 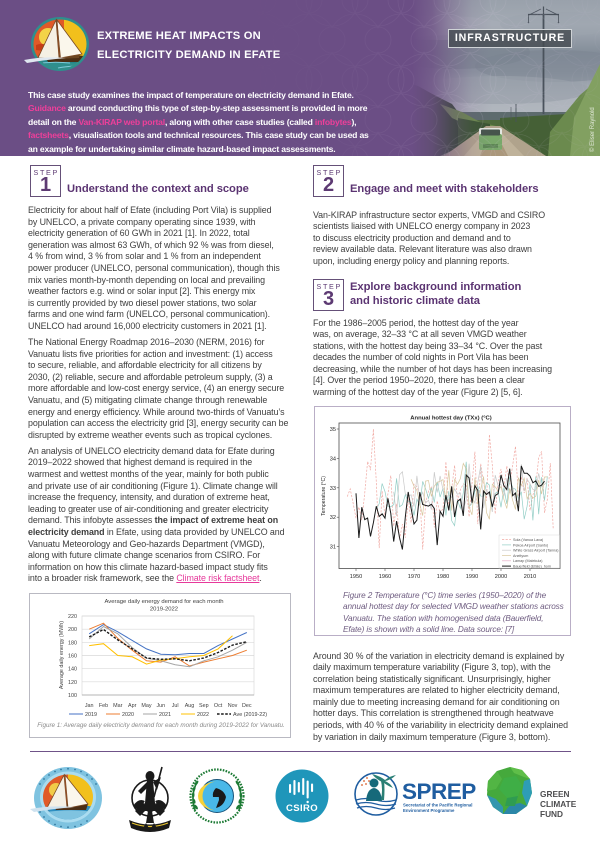 I want to click on svg-text: Mar, so click(x=117, y=706).